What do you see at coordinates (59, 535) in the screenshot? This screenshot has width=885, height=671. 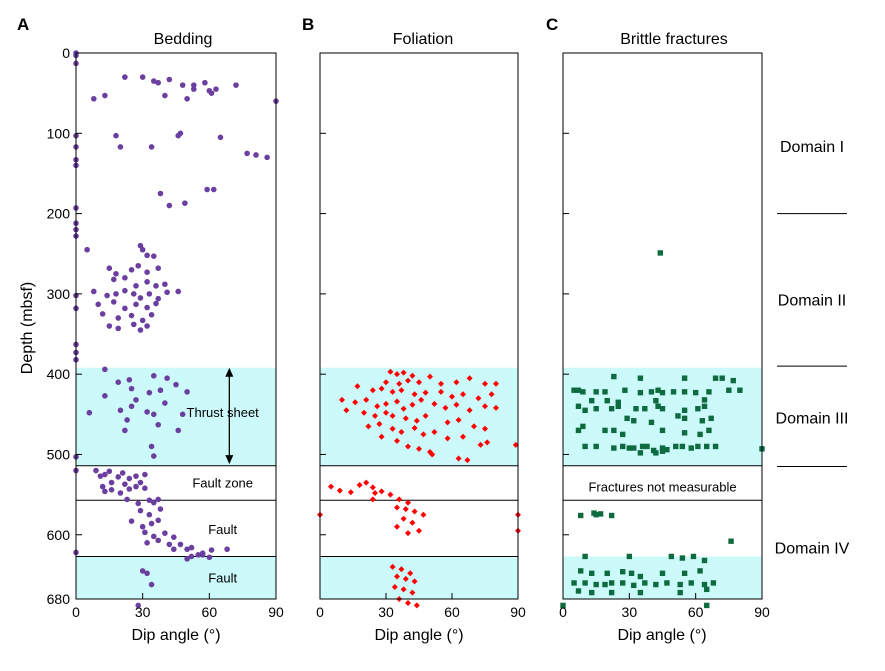 I see `y-tick-label: 600` at bounding box center [59, 535].